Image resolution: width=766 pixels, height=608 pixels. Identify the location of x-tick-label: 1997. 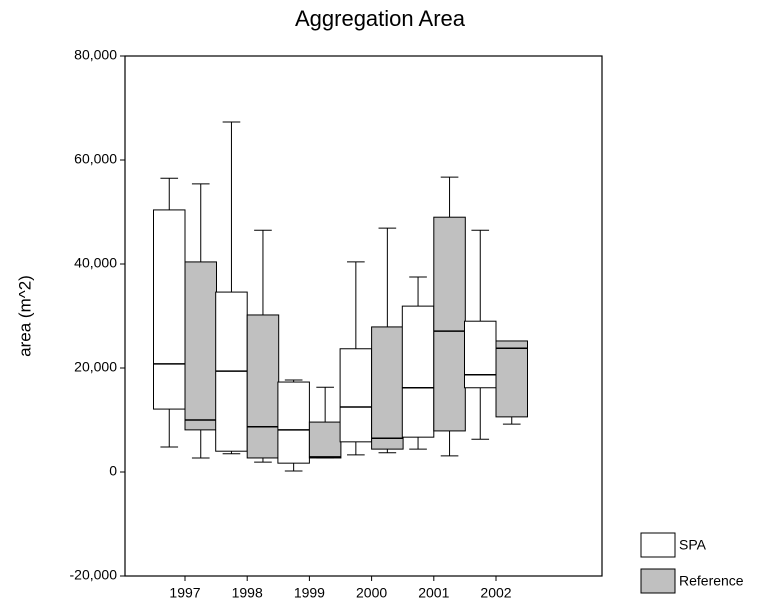
(184, 593).